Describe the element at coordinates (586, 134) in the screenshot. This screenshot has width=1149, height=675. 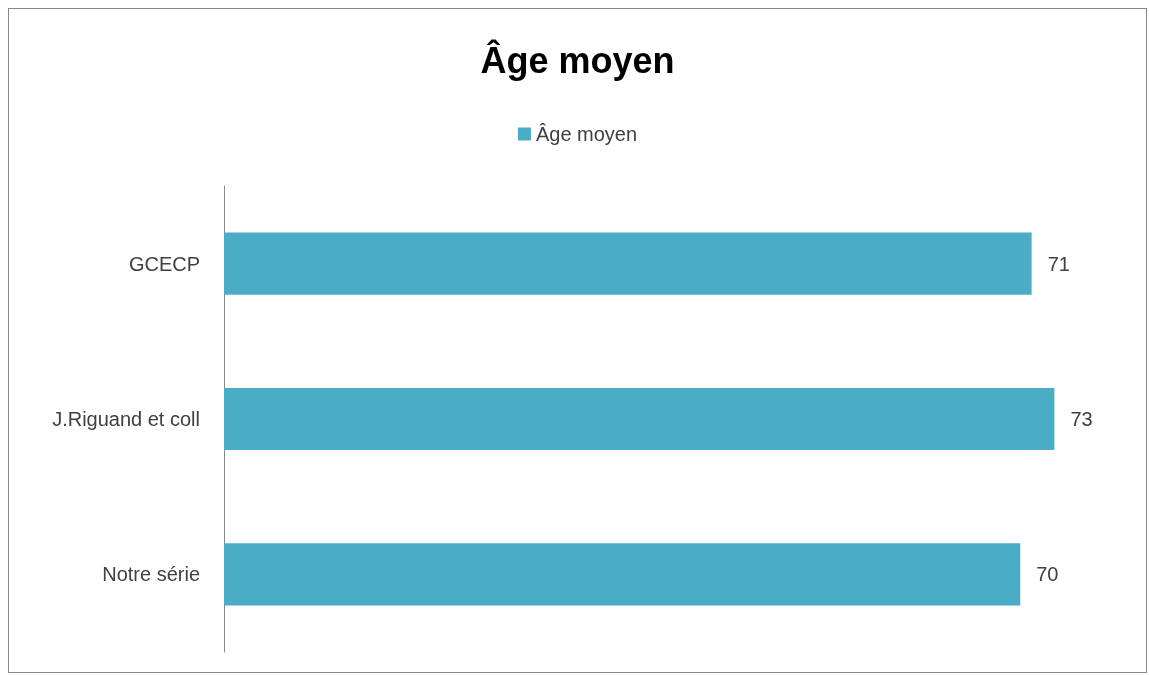
I see `legend-label: Âge moyen` at that location.